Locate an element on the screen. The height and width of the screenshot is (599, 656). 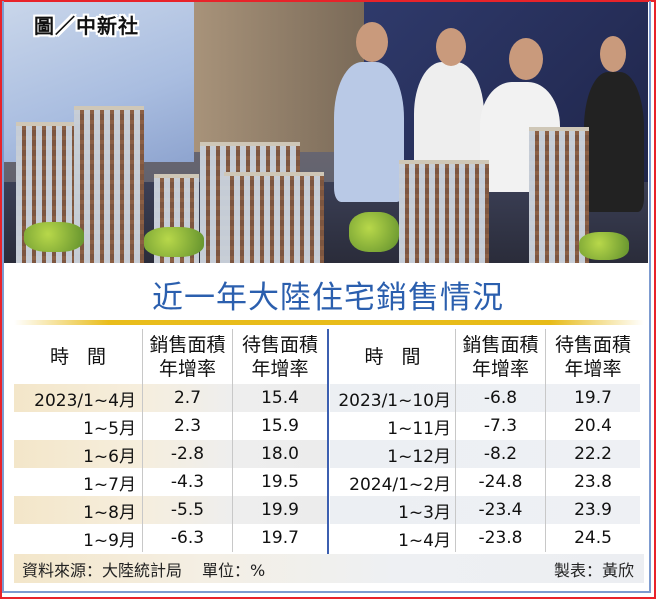
table-row: 1~8月 -5.5 19.9 is located at coordinates (170, 510).